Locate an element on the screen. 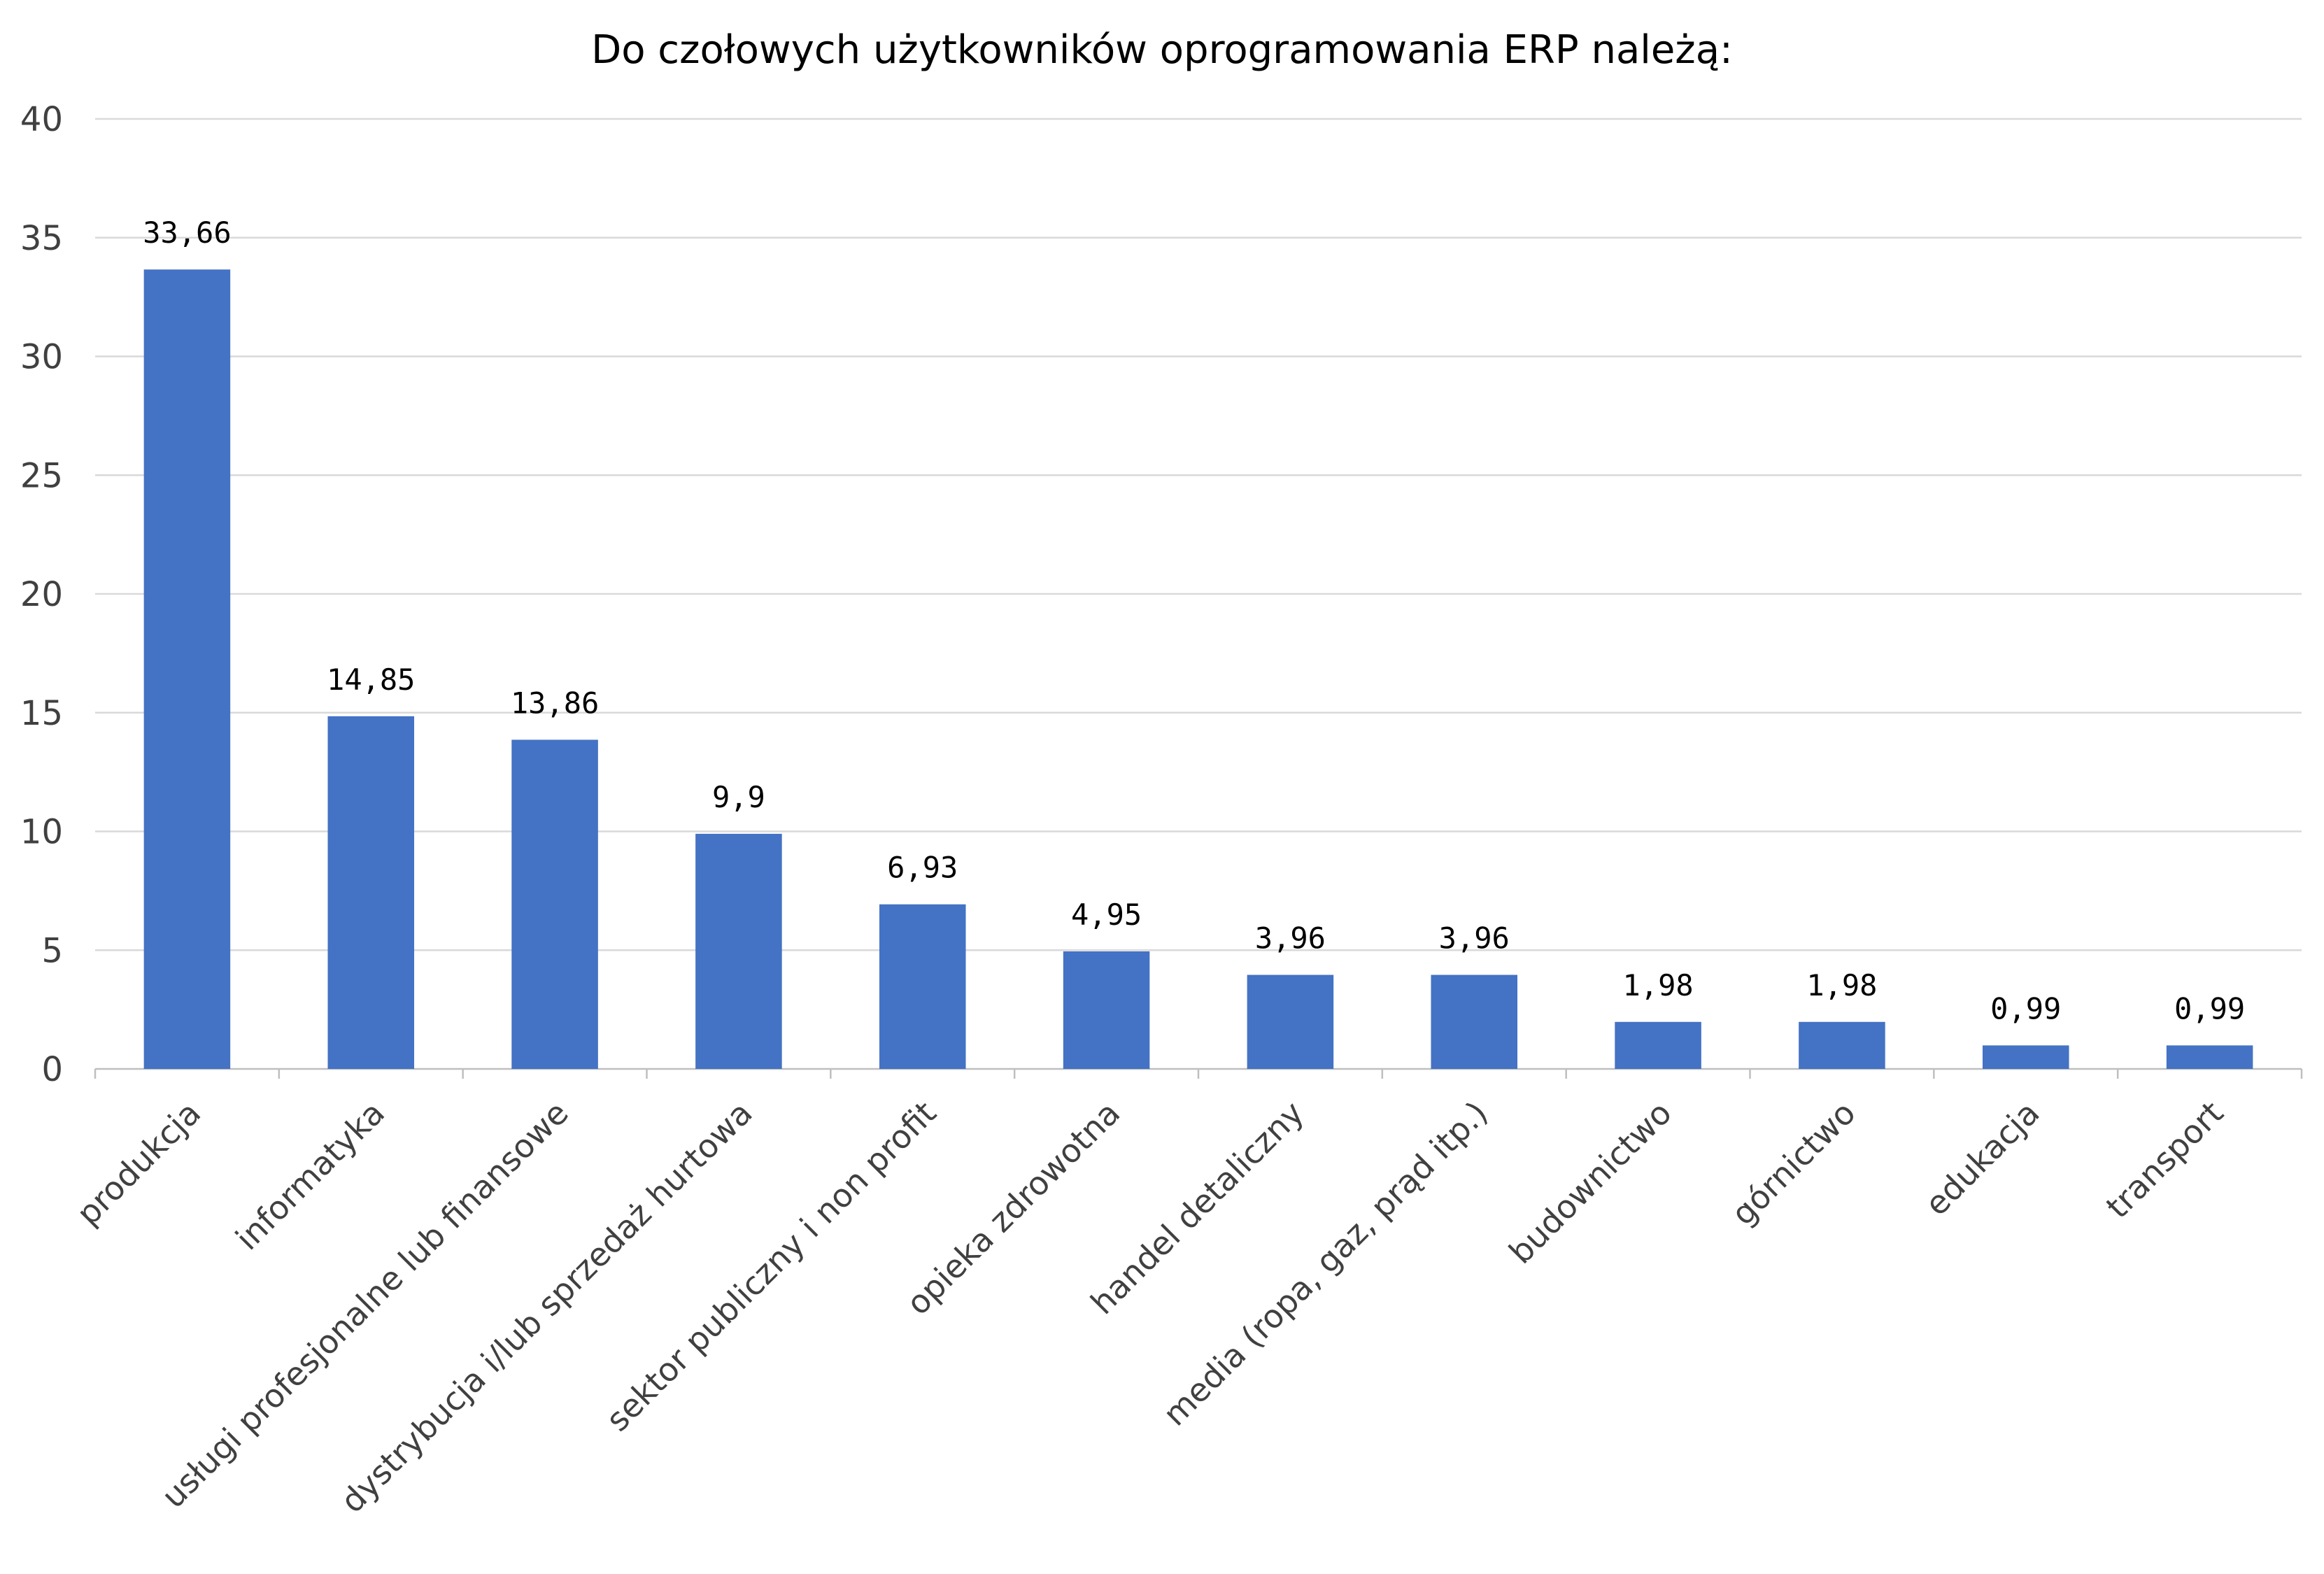  y-tick-label: 25 is located at coordinates (41, 476).